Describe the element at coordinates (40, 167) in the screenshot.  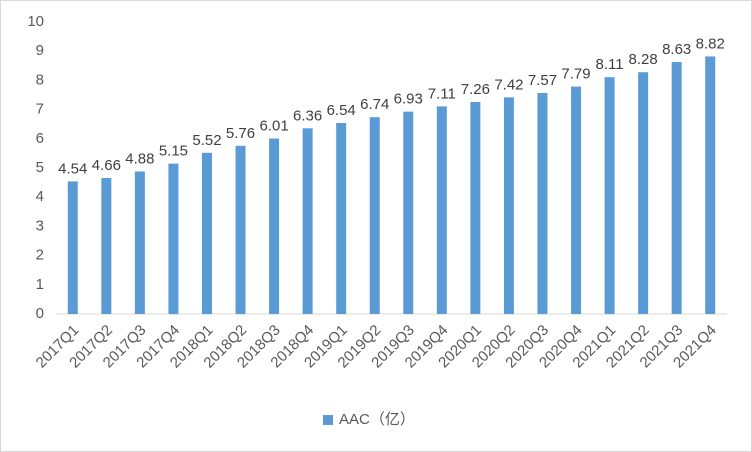
I see `y-tick-label: 5` at that location.